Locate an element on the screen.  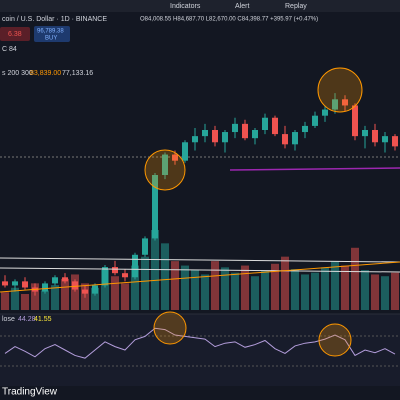
toolbar-item: Indicators is located at coordinates (185, 6).